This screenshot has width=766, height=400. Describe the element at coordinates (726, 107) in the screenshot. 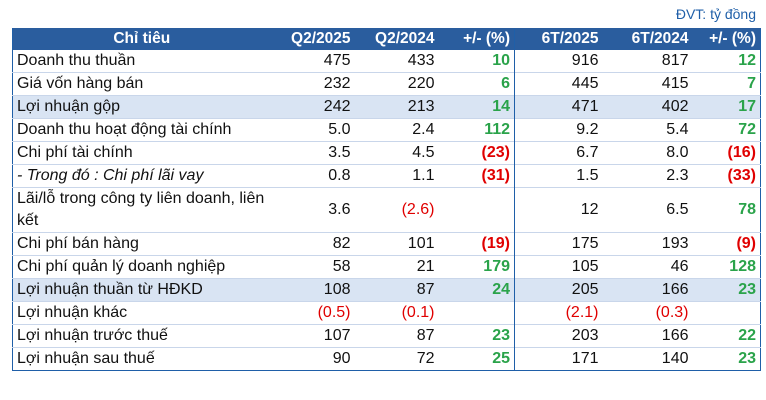

I see `cell-6t-change: 17` at that location.